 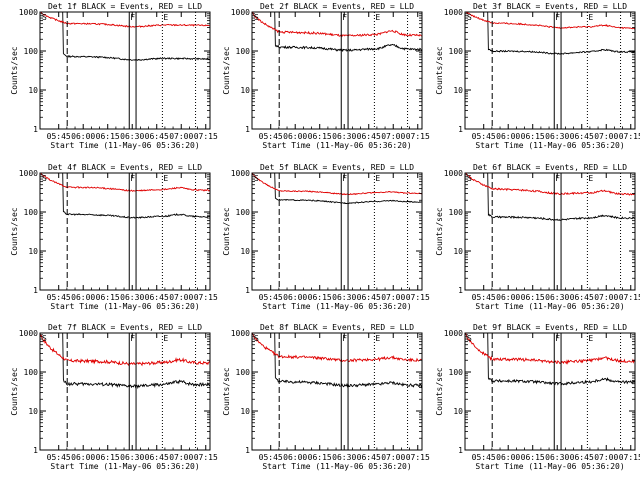 I want to click on panel-title: Det 1f BLACK = Events, RED = LLD, so click(x=125, y=6).